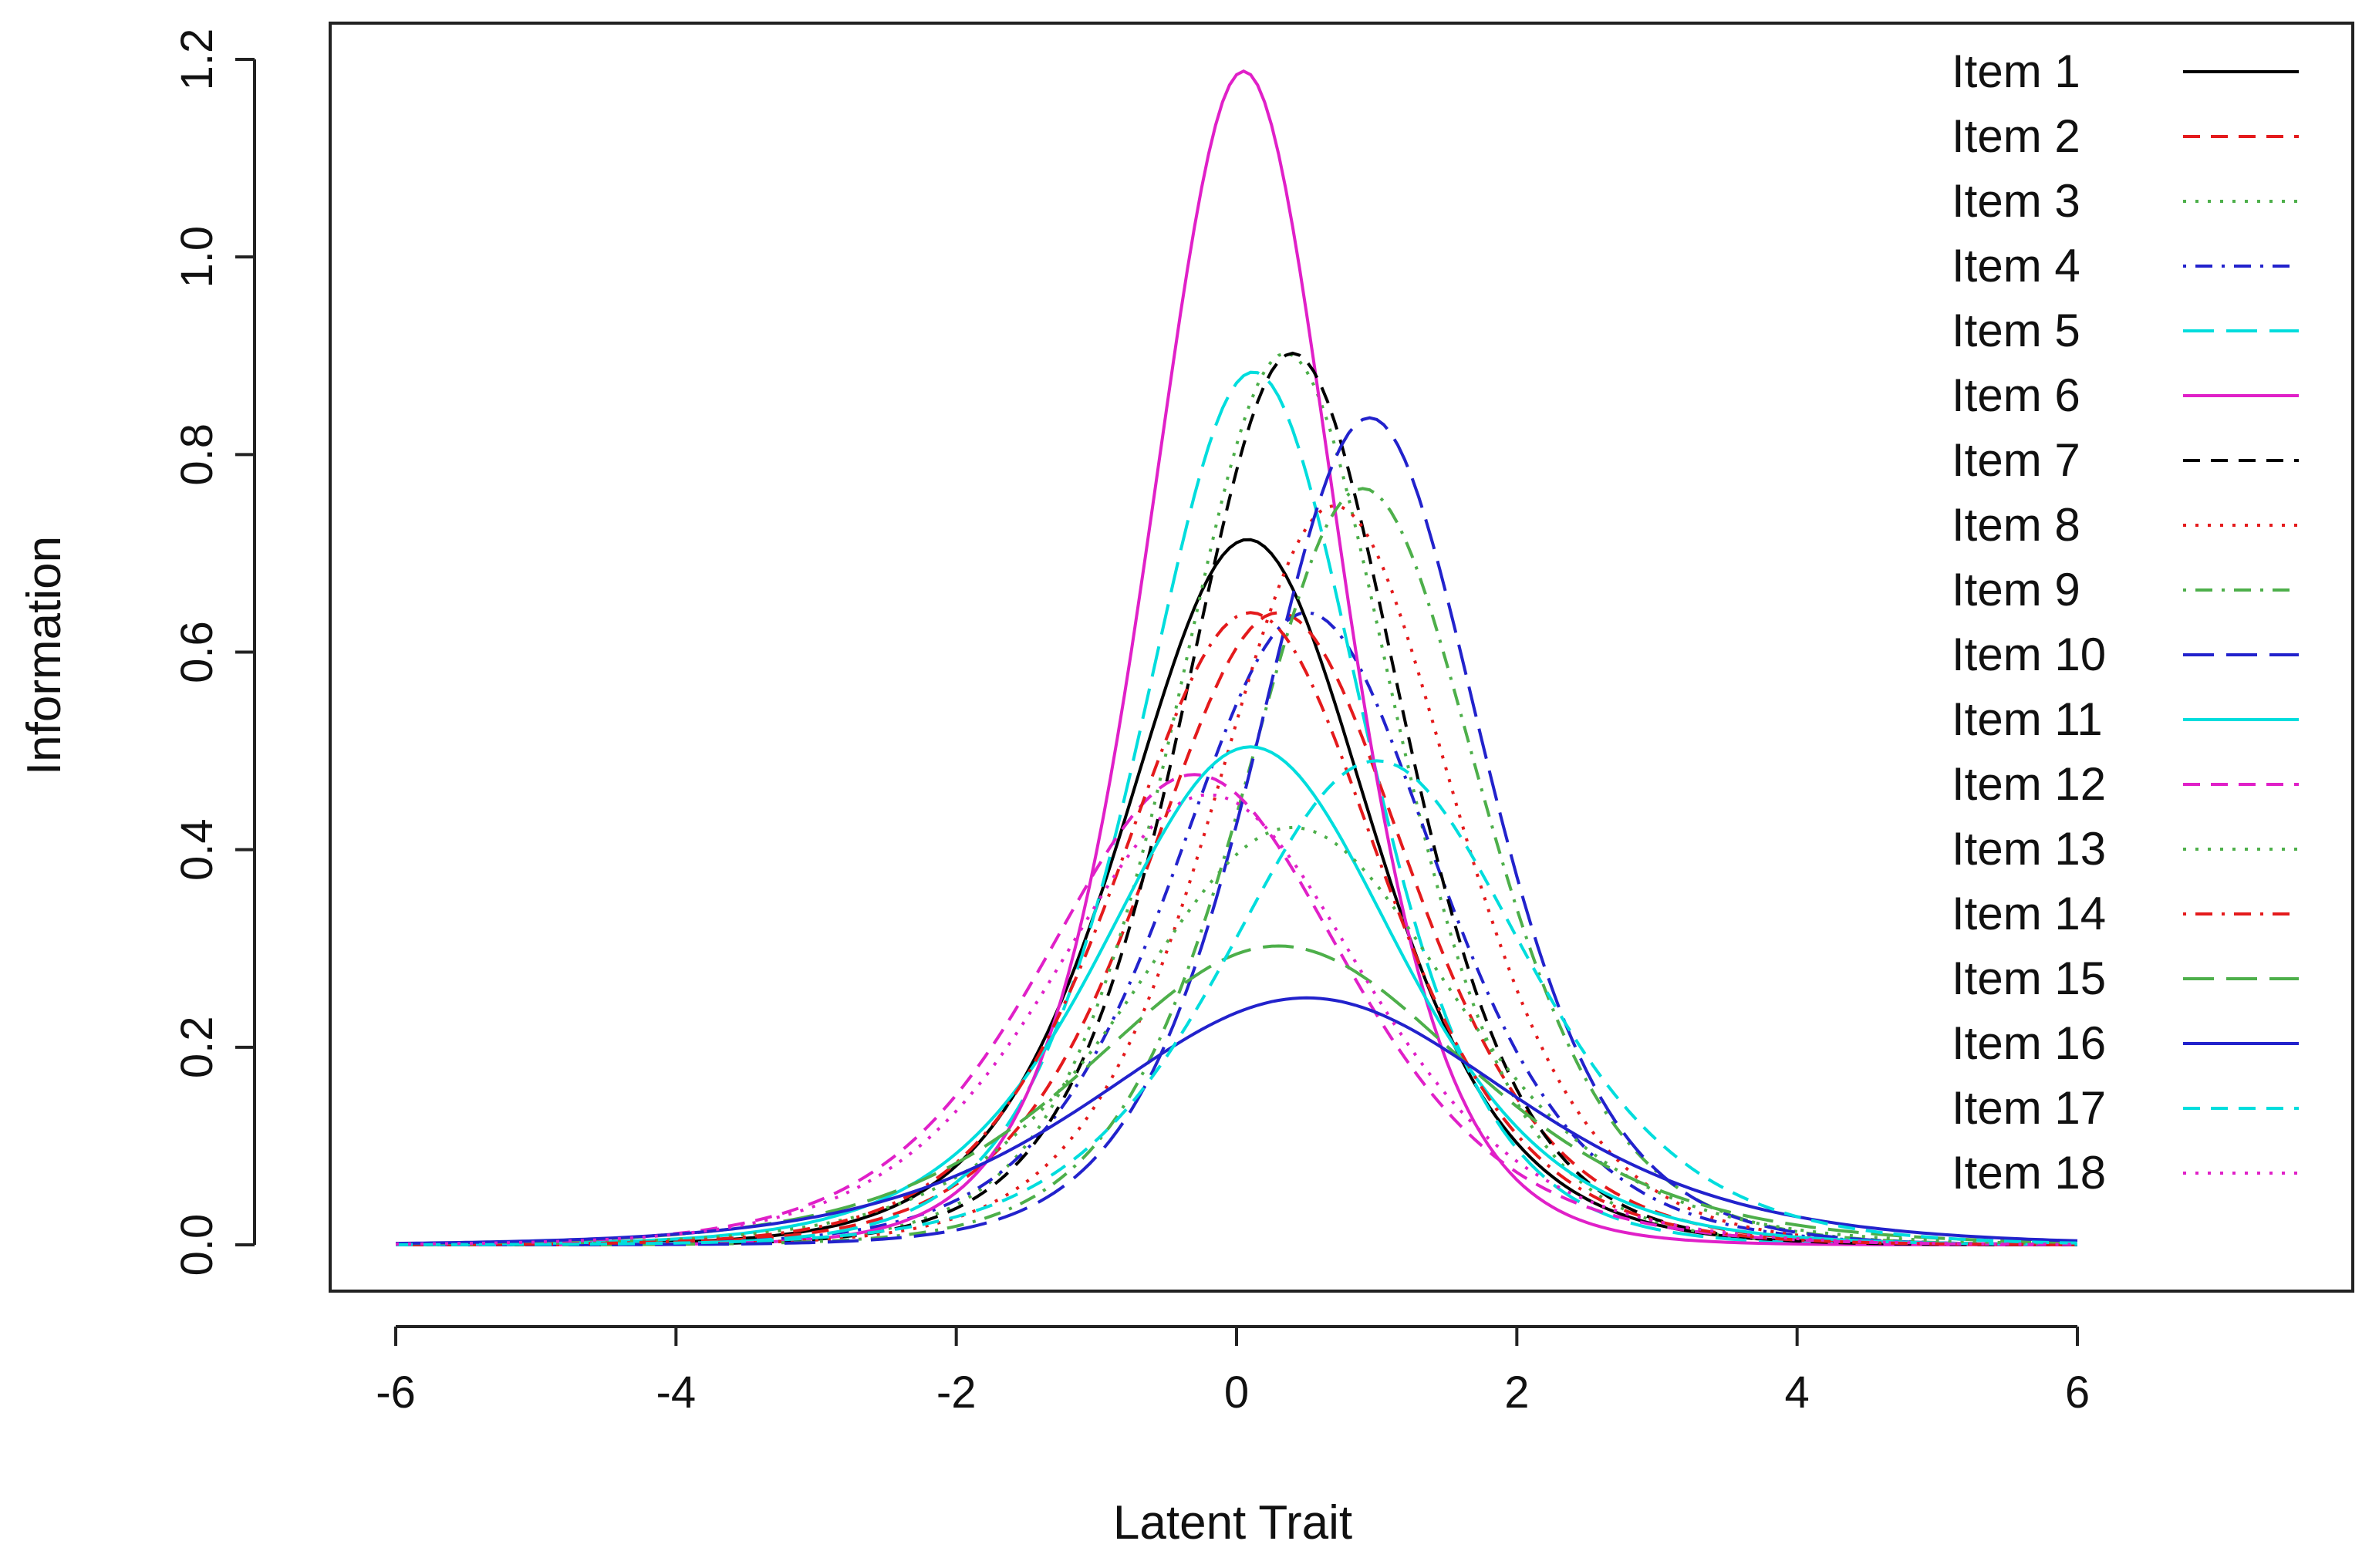  What do you see at coordinates (1232, 1523) in the screenshot?
I see `x-axis-title: Latent Trait` at bounding box center [1232, 1523].